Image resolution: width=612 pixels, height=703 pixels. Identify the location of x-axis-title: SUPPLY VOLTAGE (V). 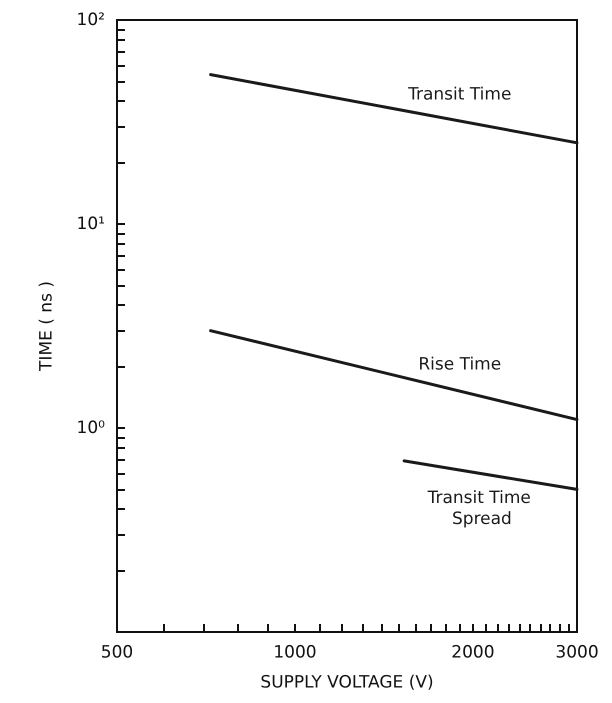
(347, 682).